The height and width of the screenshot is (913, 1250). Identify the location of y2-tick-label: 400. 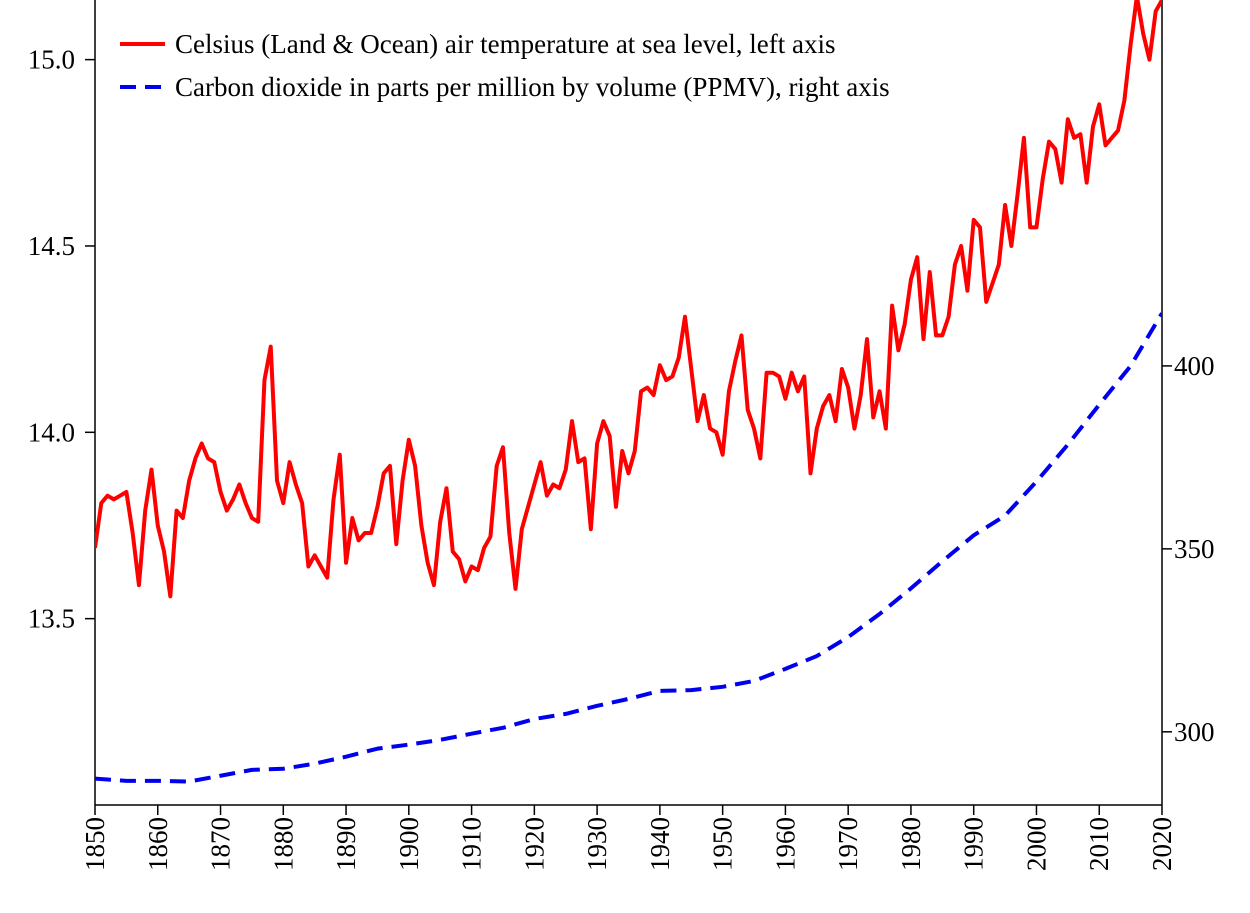
(1194, 366).